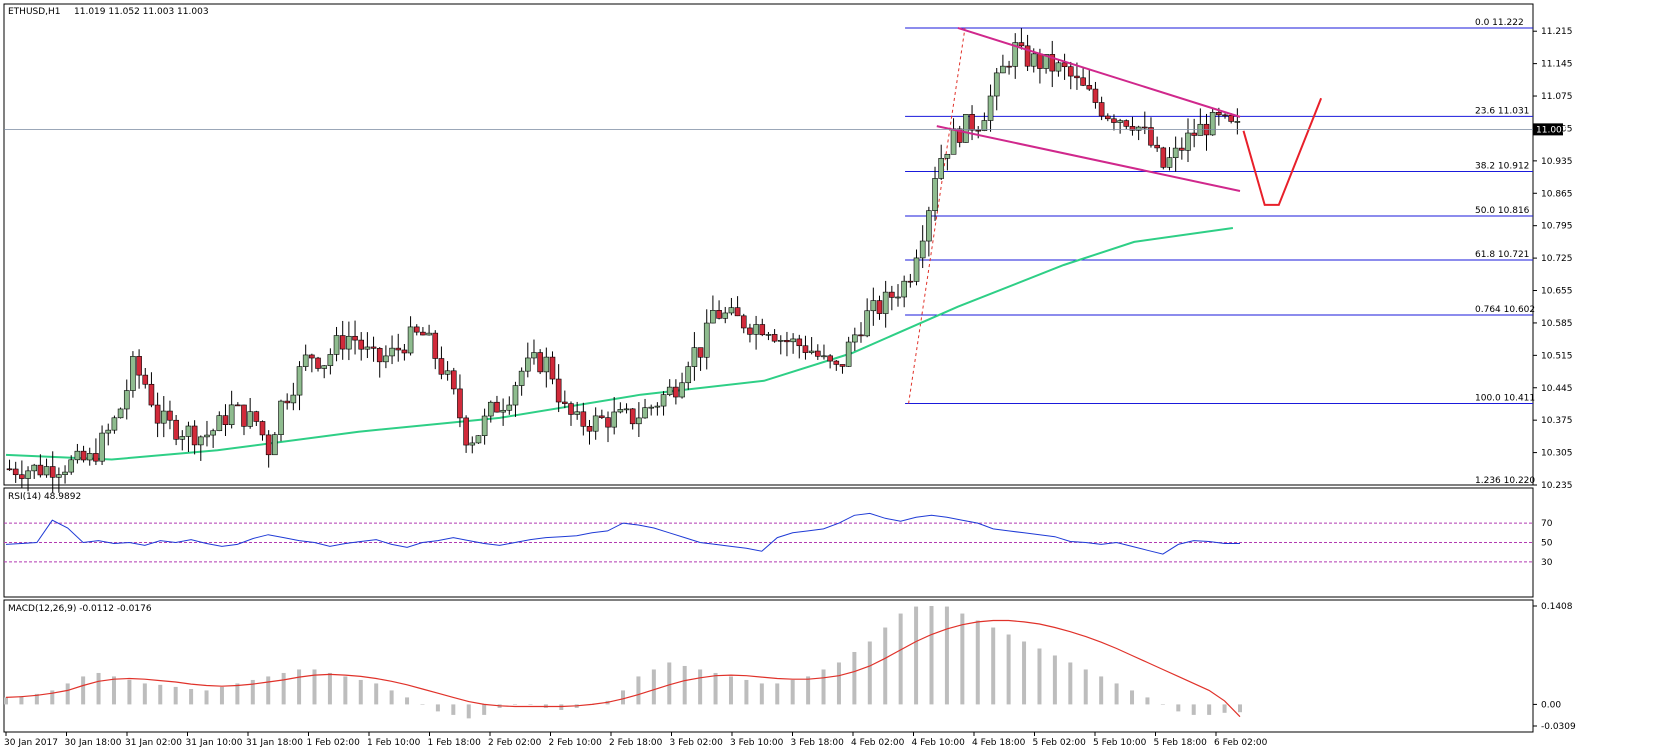 Image resolution: width=1663 pixels, height=747 pixels. Describe the element at coordinates (455, 742) in the screenshot. I see `time-tick-label: 1 Feb 18:00` at that location.